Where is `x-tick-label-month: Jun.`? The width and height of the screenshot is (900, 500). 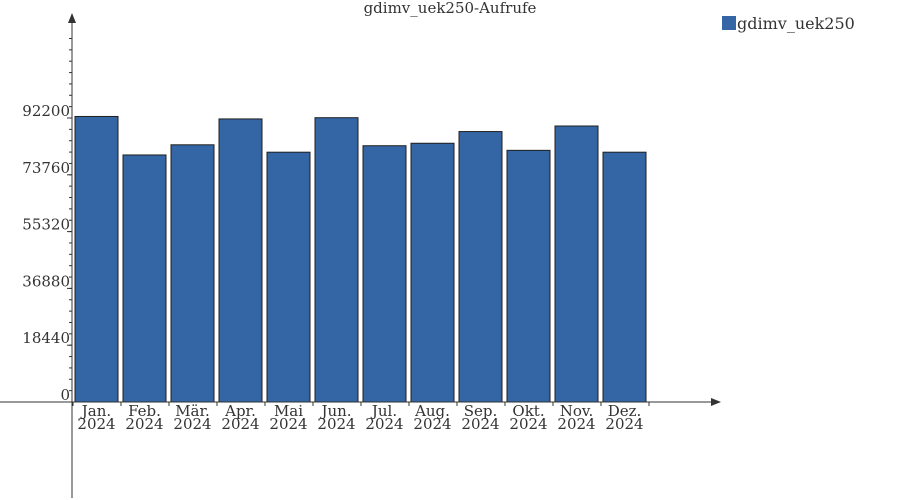 x-tick-label-month: Jun. is located at coordinates (335, 411).